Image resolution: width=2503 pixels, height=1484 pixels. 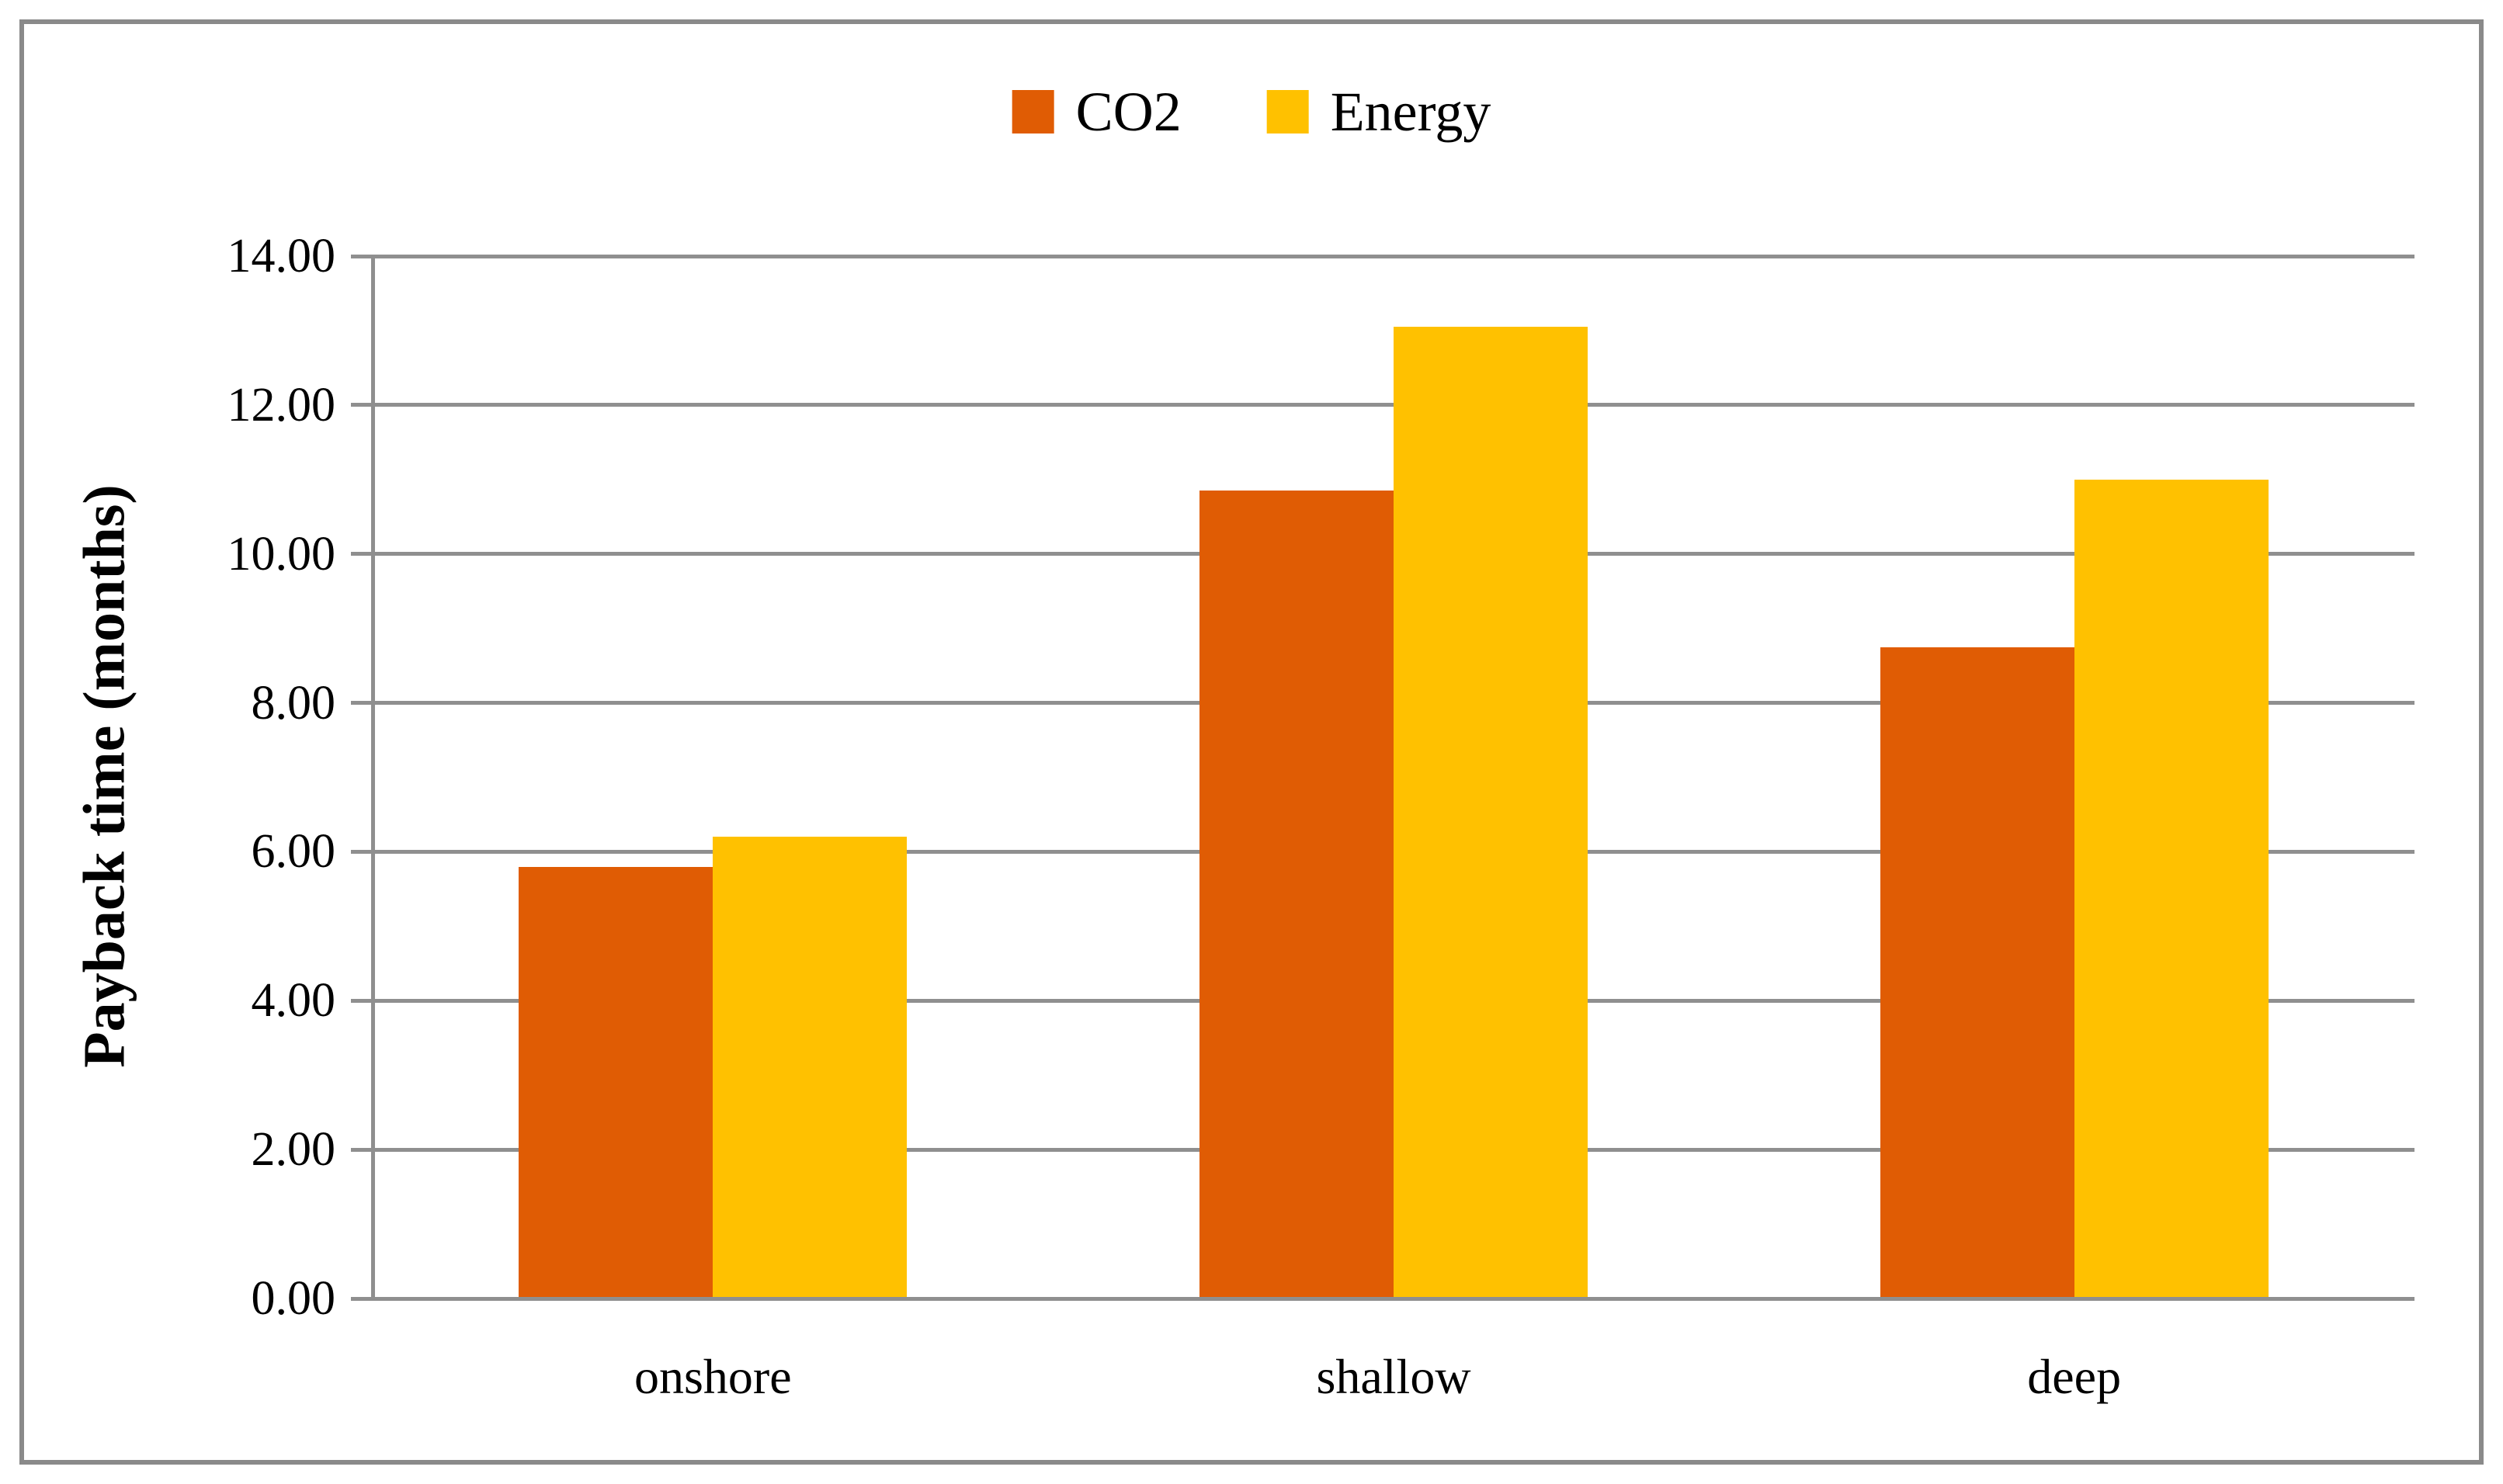 I want to click on legend-item-co2: CO2, so click(x=1097, y=112).